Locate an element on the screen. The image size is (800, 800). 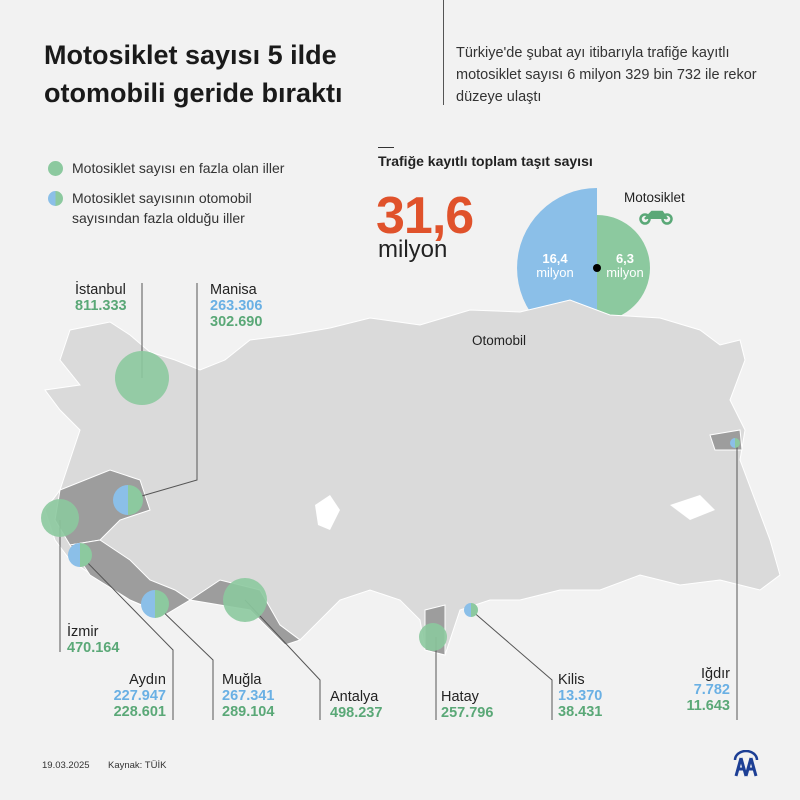
circle-aydin is located at coordinates (80, 555).